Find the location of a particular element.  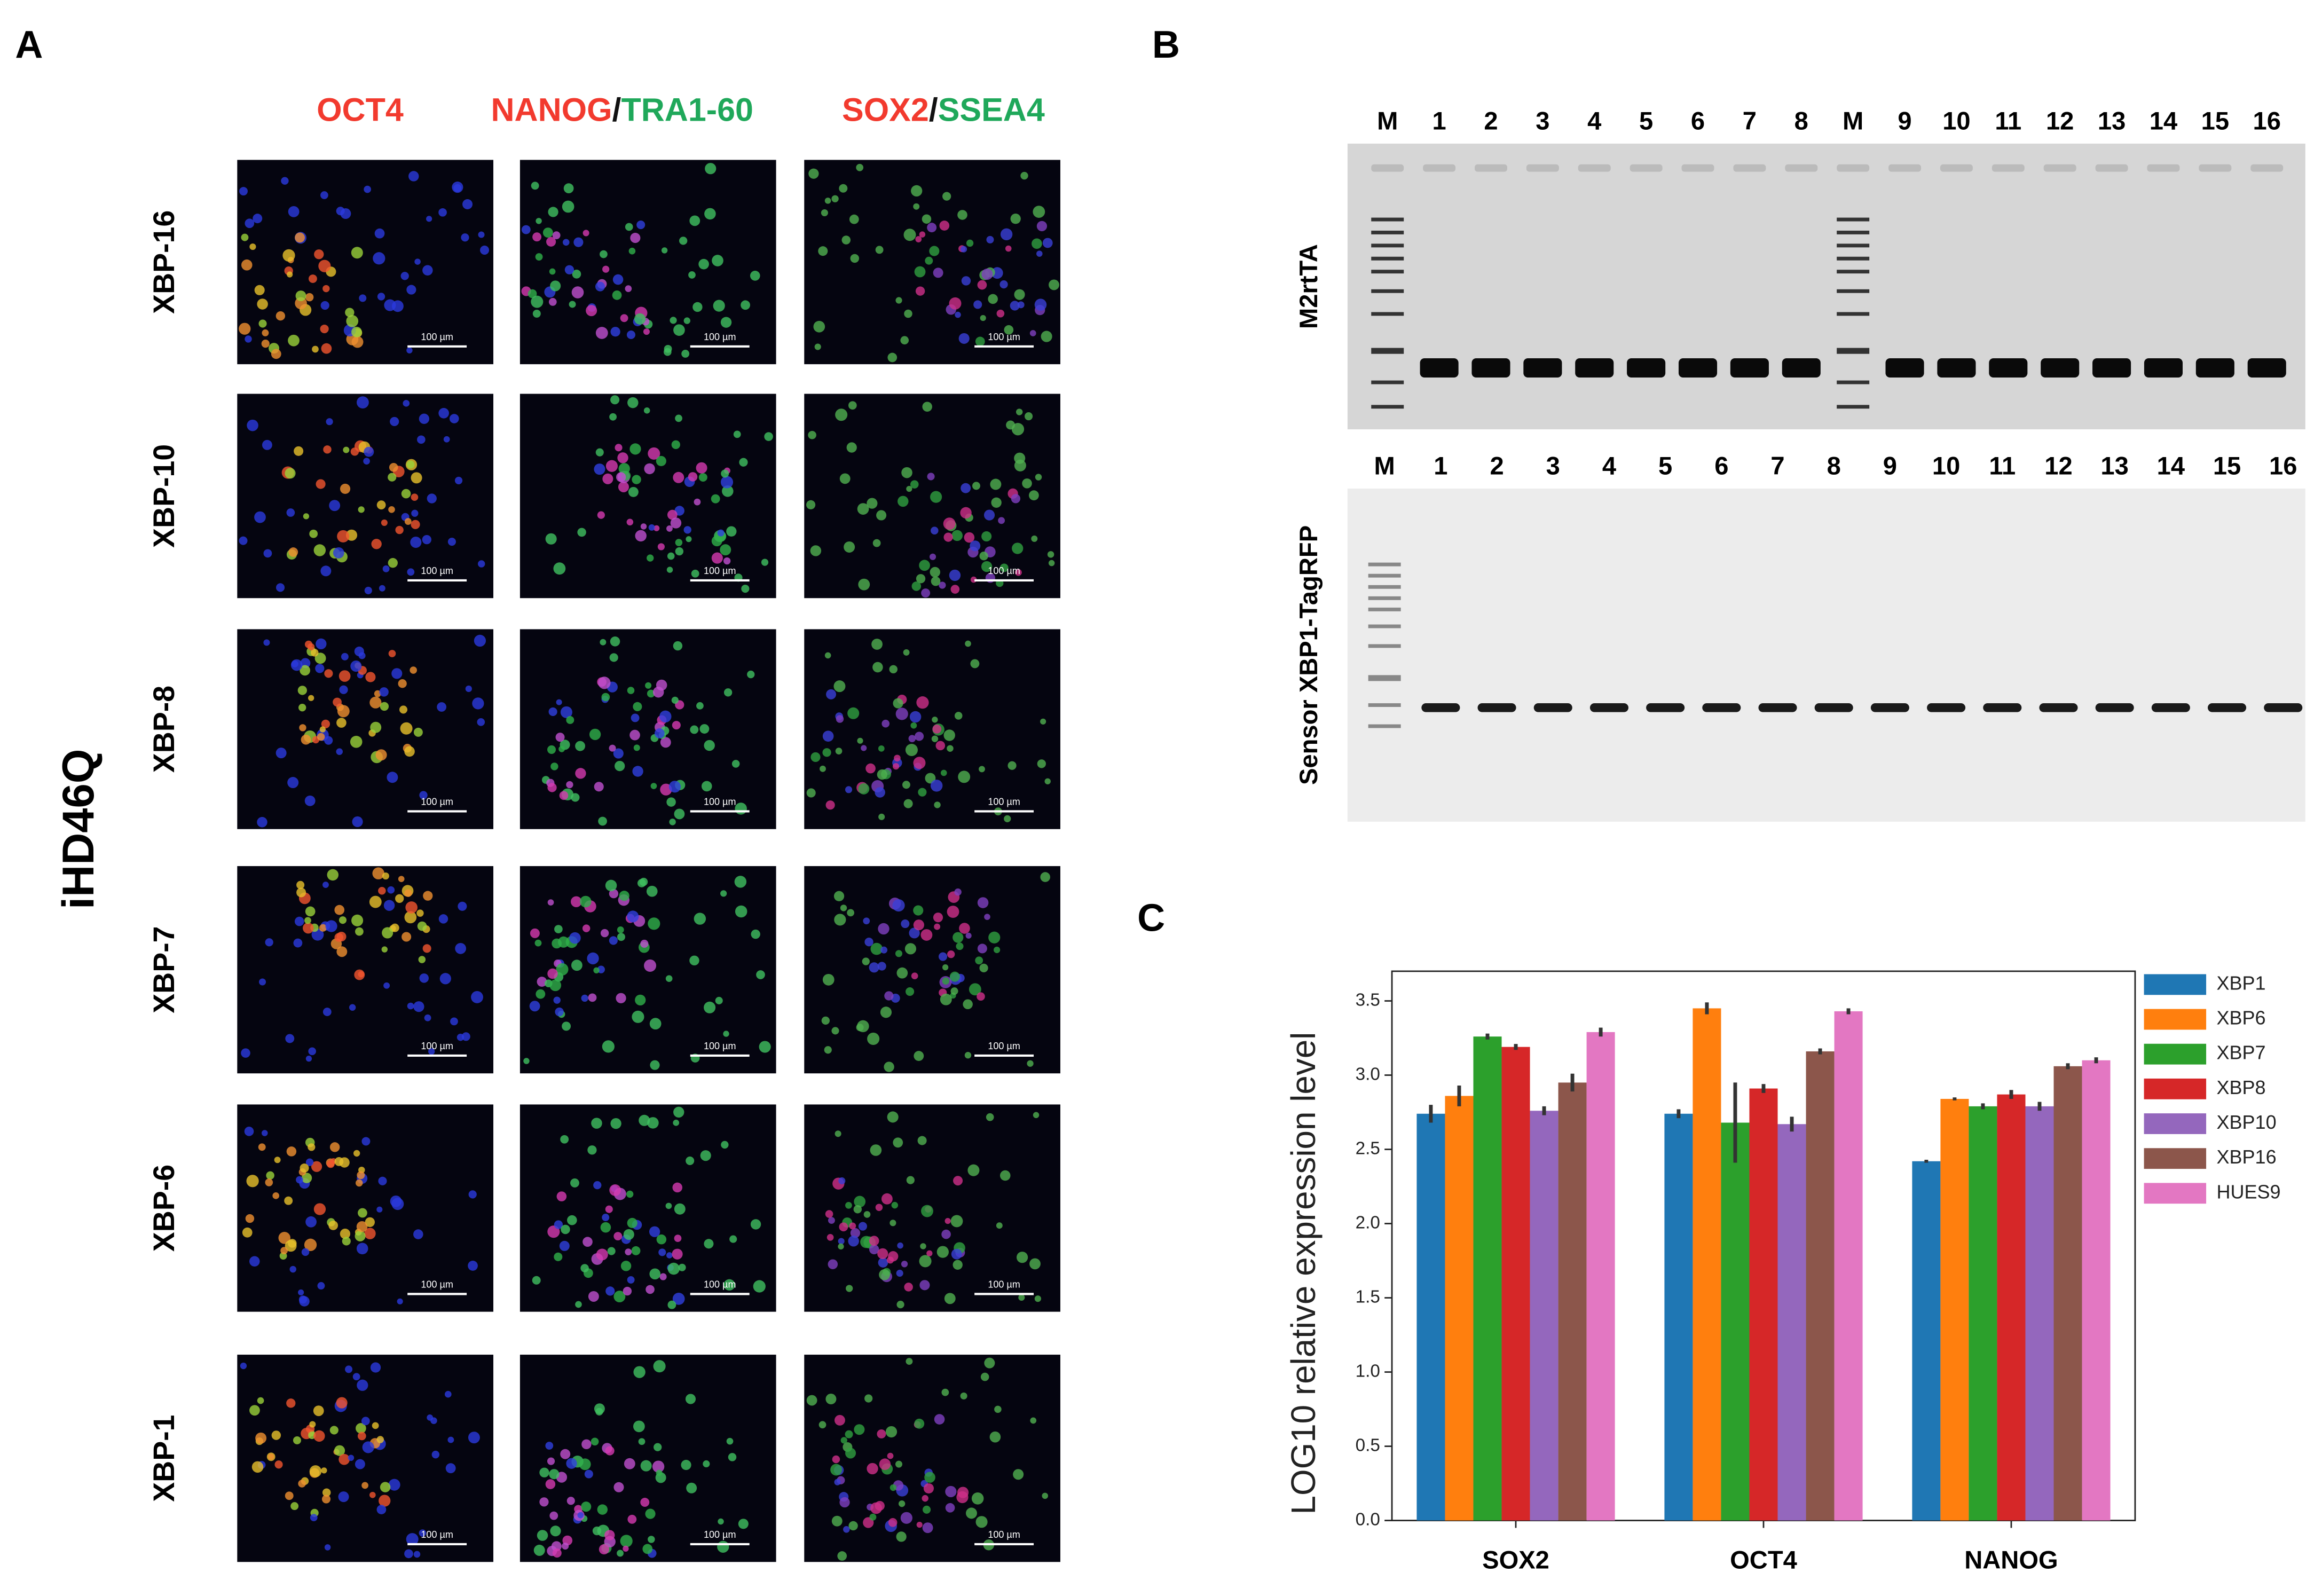

micrograph-cells is located at coordinates (928, 730).